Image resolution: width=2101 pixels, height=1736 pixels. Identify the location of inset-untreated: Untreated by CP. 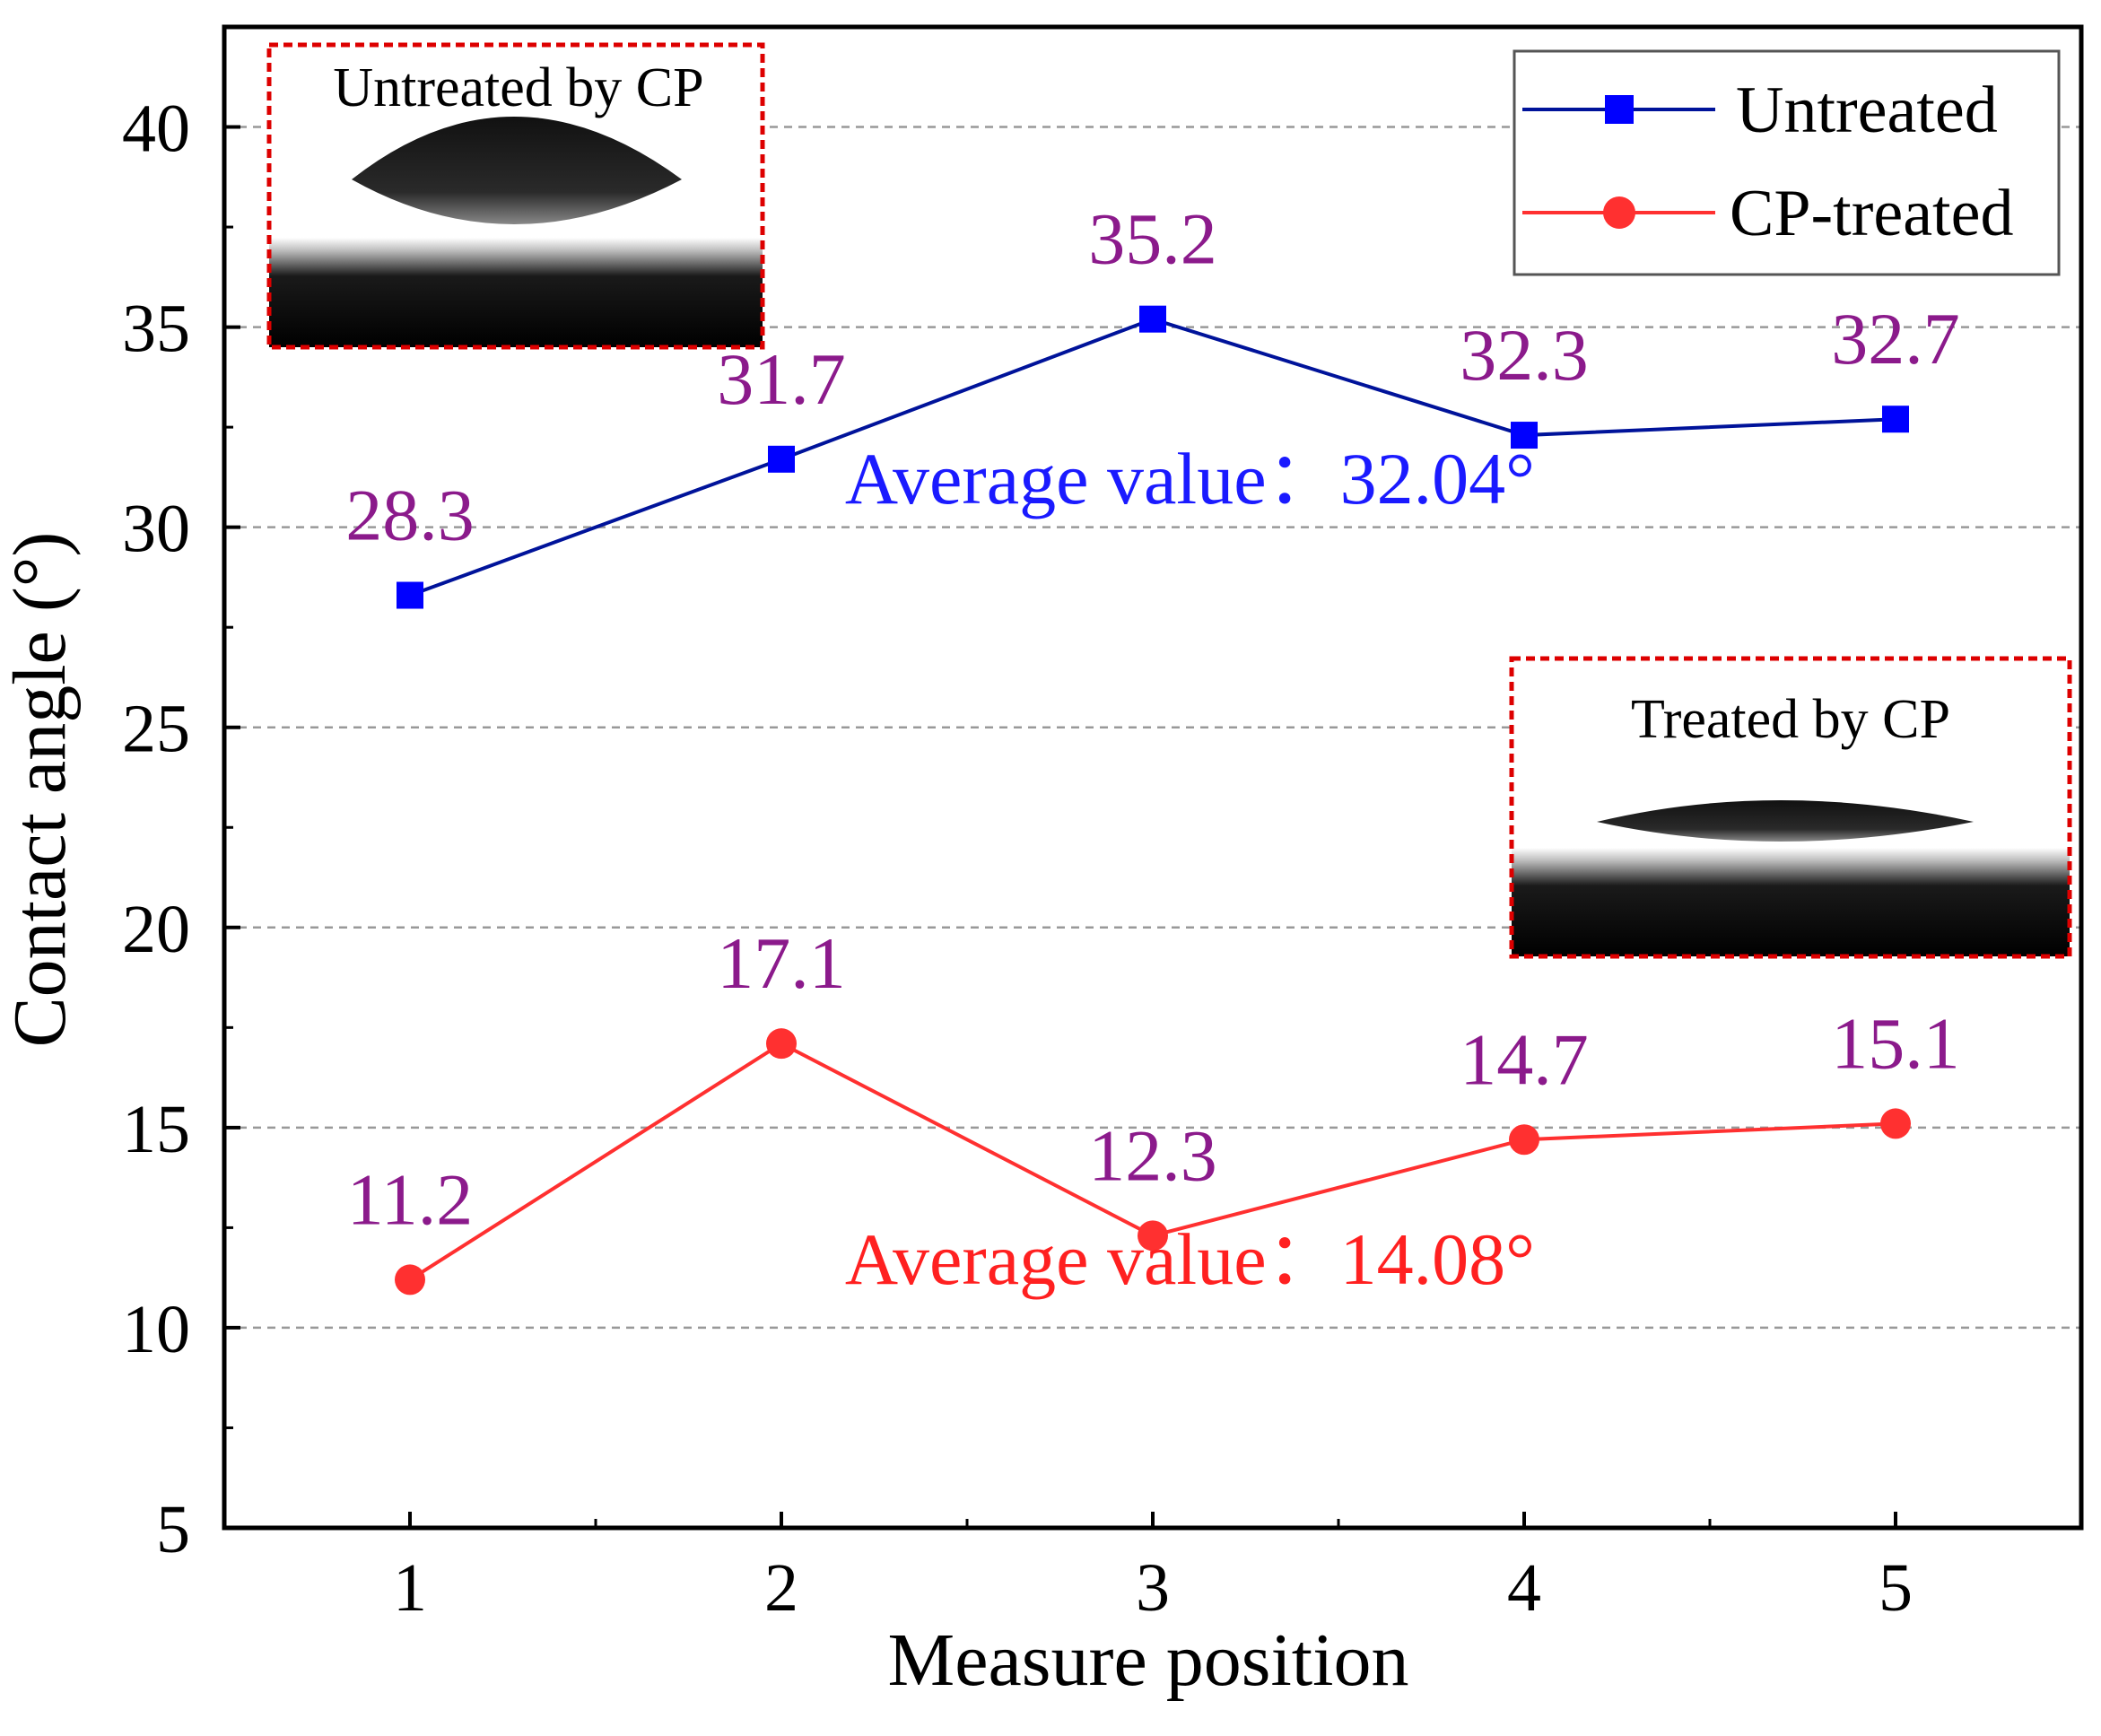
(516, 196).